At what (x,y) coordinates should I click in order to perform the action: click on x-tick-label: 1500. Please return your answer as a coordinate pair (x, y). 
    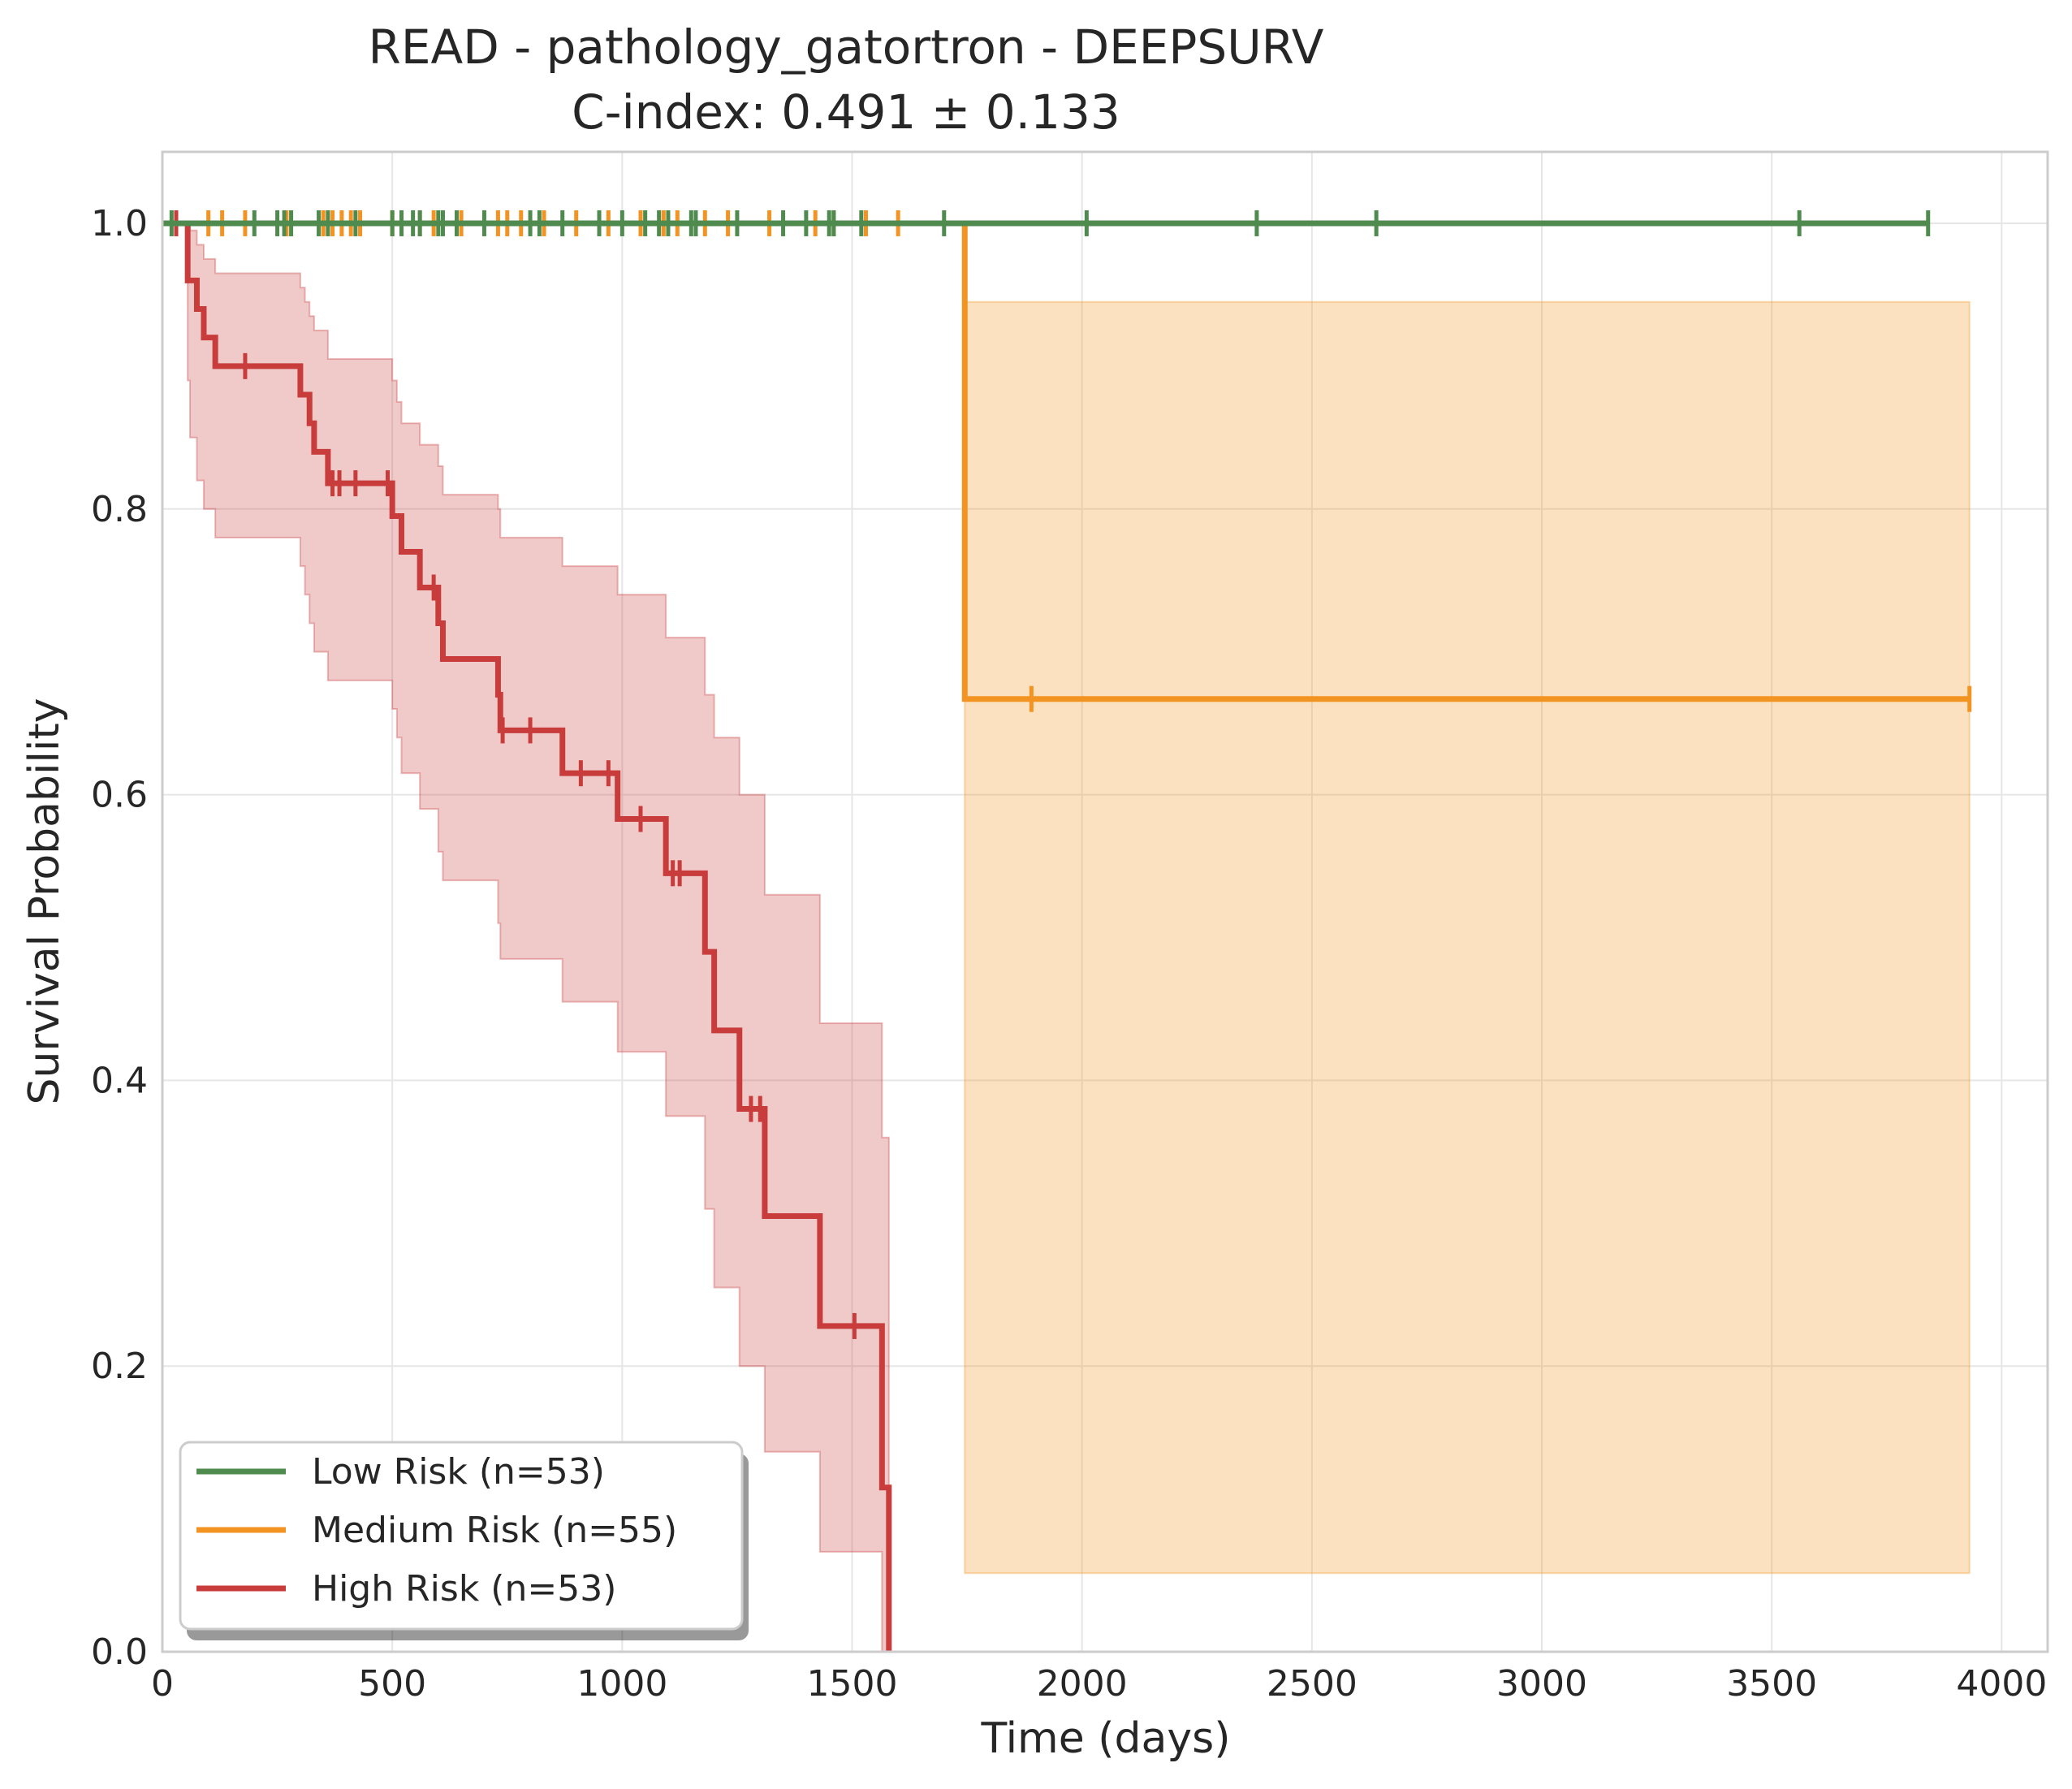
    Looking at the image, I should click on (852, 1684).